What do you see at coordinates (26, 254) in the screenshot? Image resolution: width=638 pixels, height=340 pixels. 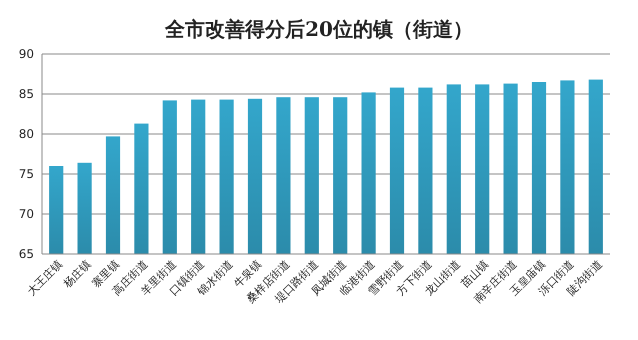 I see `y-tick-label: 65` at bounding box center [26, 254].